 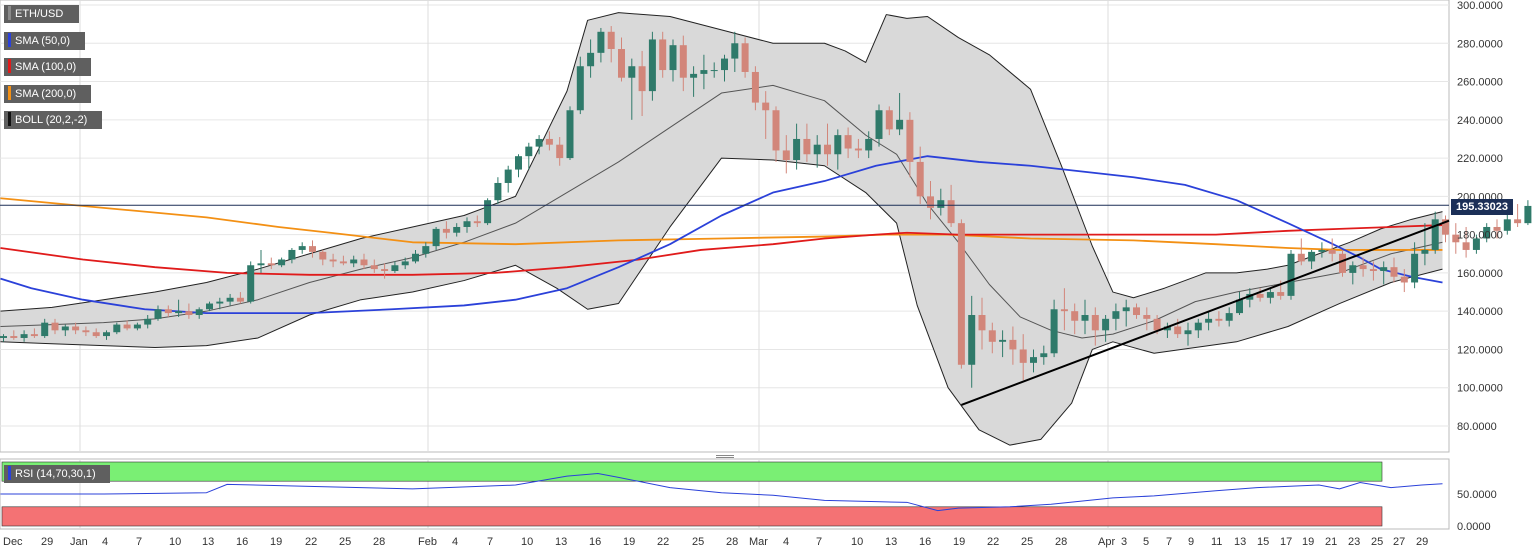 I want to click on legend-item: SMA (100,0), so click(x=47, y=67).